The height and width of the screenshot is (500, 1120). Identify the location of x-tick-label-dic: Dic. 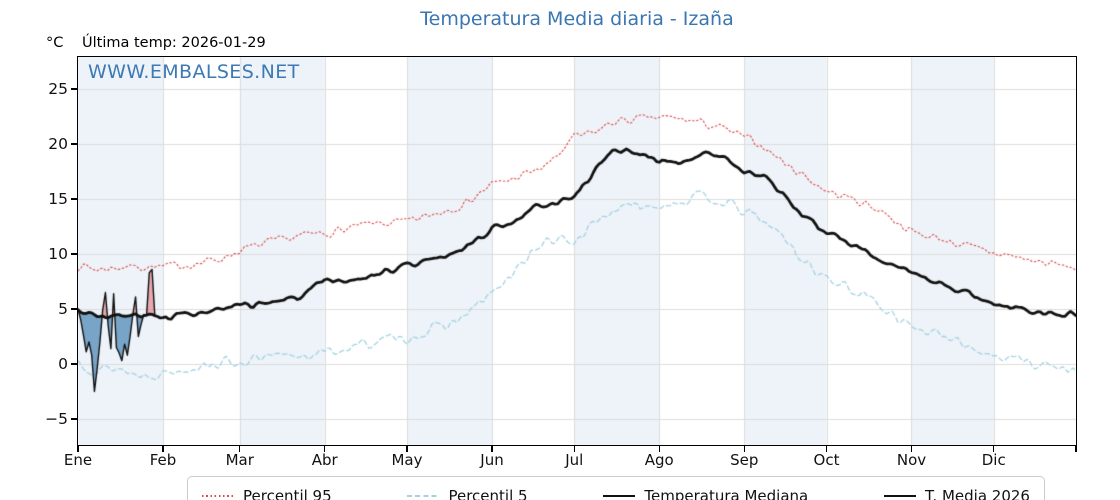
(993, 460).